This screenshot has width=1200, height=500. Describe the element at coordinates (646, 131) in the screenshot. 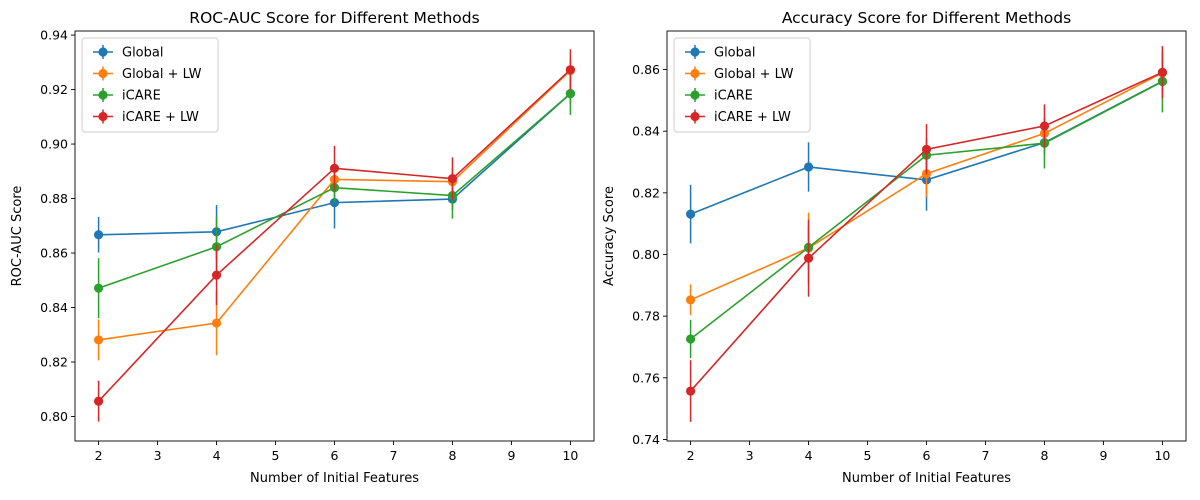

I see `accuracy-y-tick-label: 0.84` at that location.